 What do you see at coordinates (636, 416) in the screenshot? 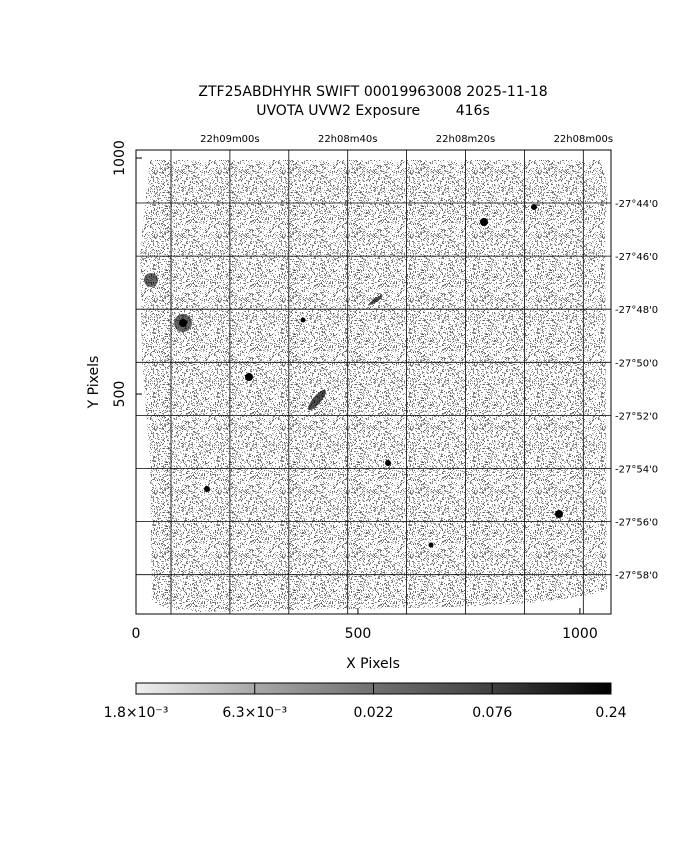
I see `dec-tick-label: -27°52'0` at bounding box center [636, 416].